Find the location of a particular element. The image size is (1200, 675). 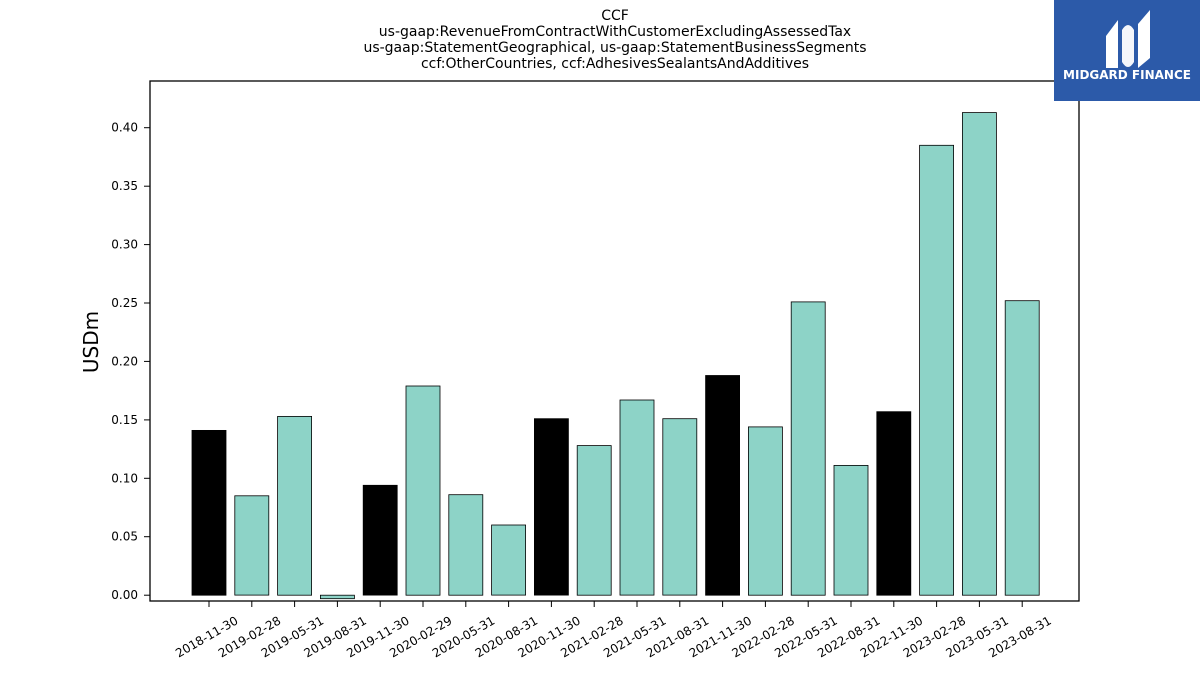

midgard-logo-icon is located at coordinates (1128, 39).